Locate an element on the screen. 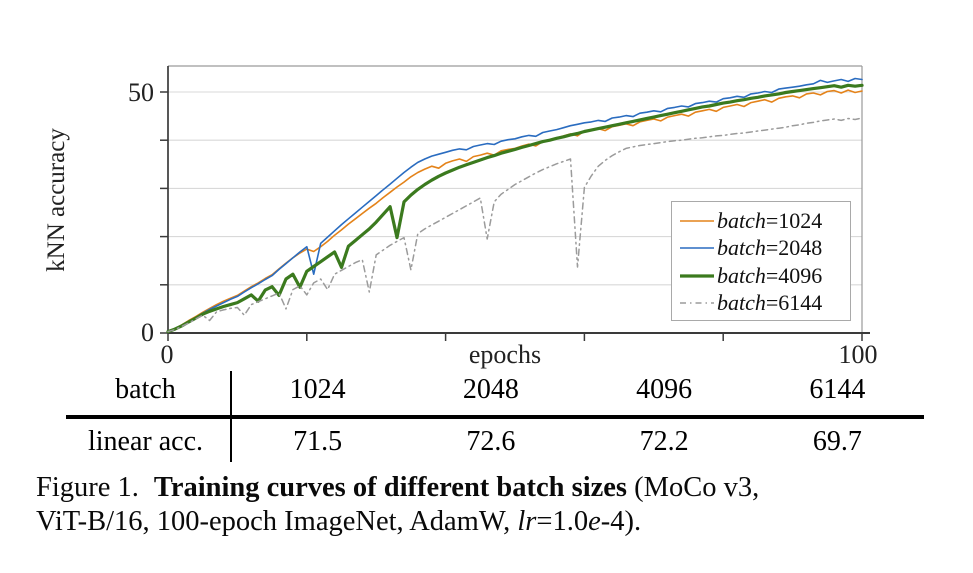 This screenshot has width=973, height=573. legend-line-sample-green is located at coordinates (697, 276).